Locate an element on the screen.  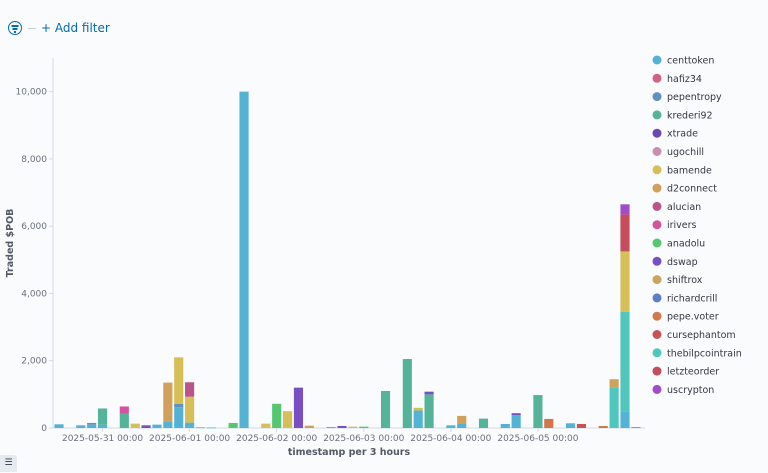
bar-segment-irivers is located at coordinates (124, 410).